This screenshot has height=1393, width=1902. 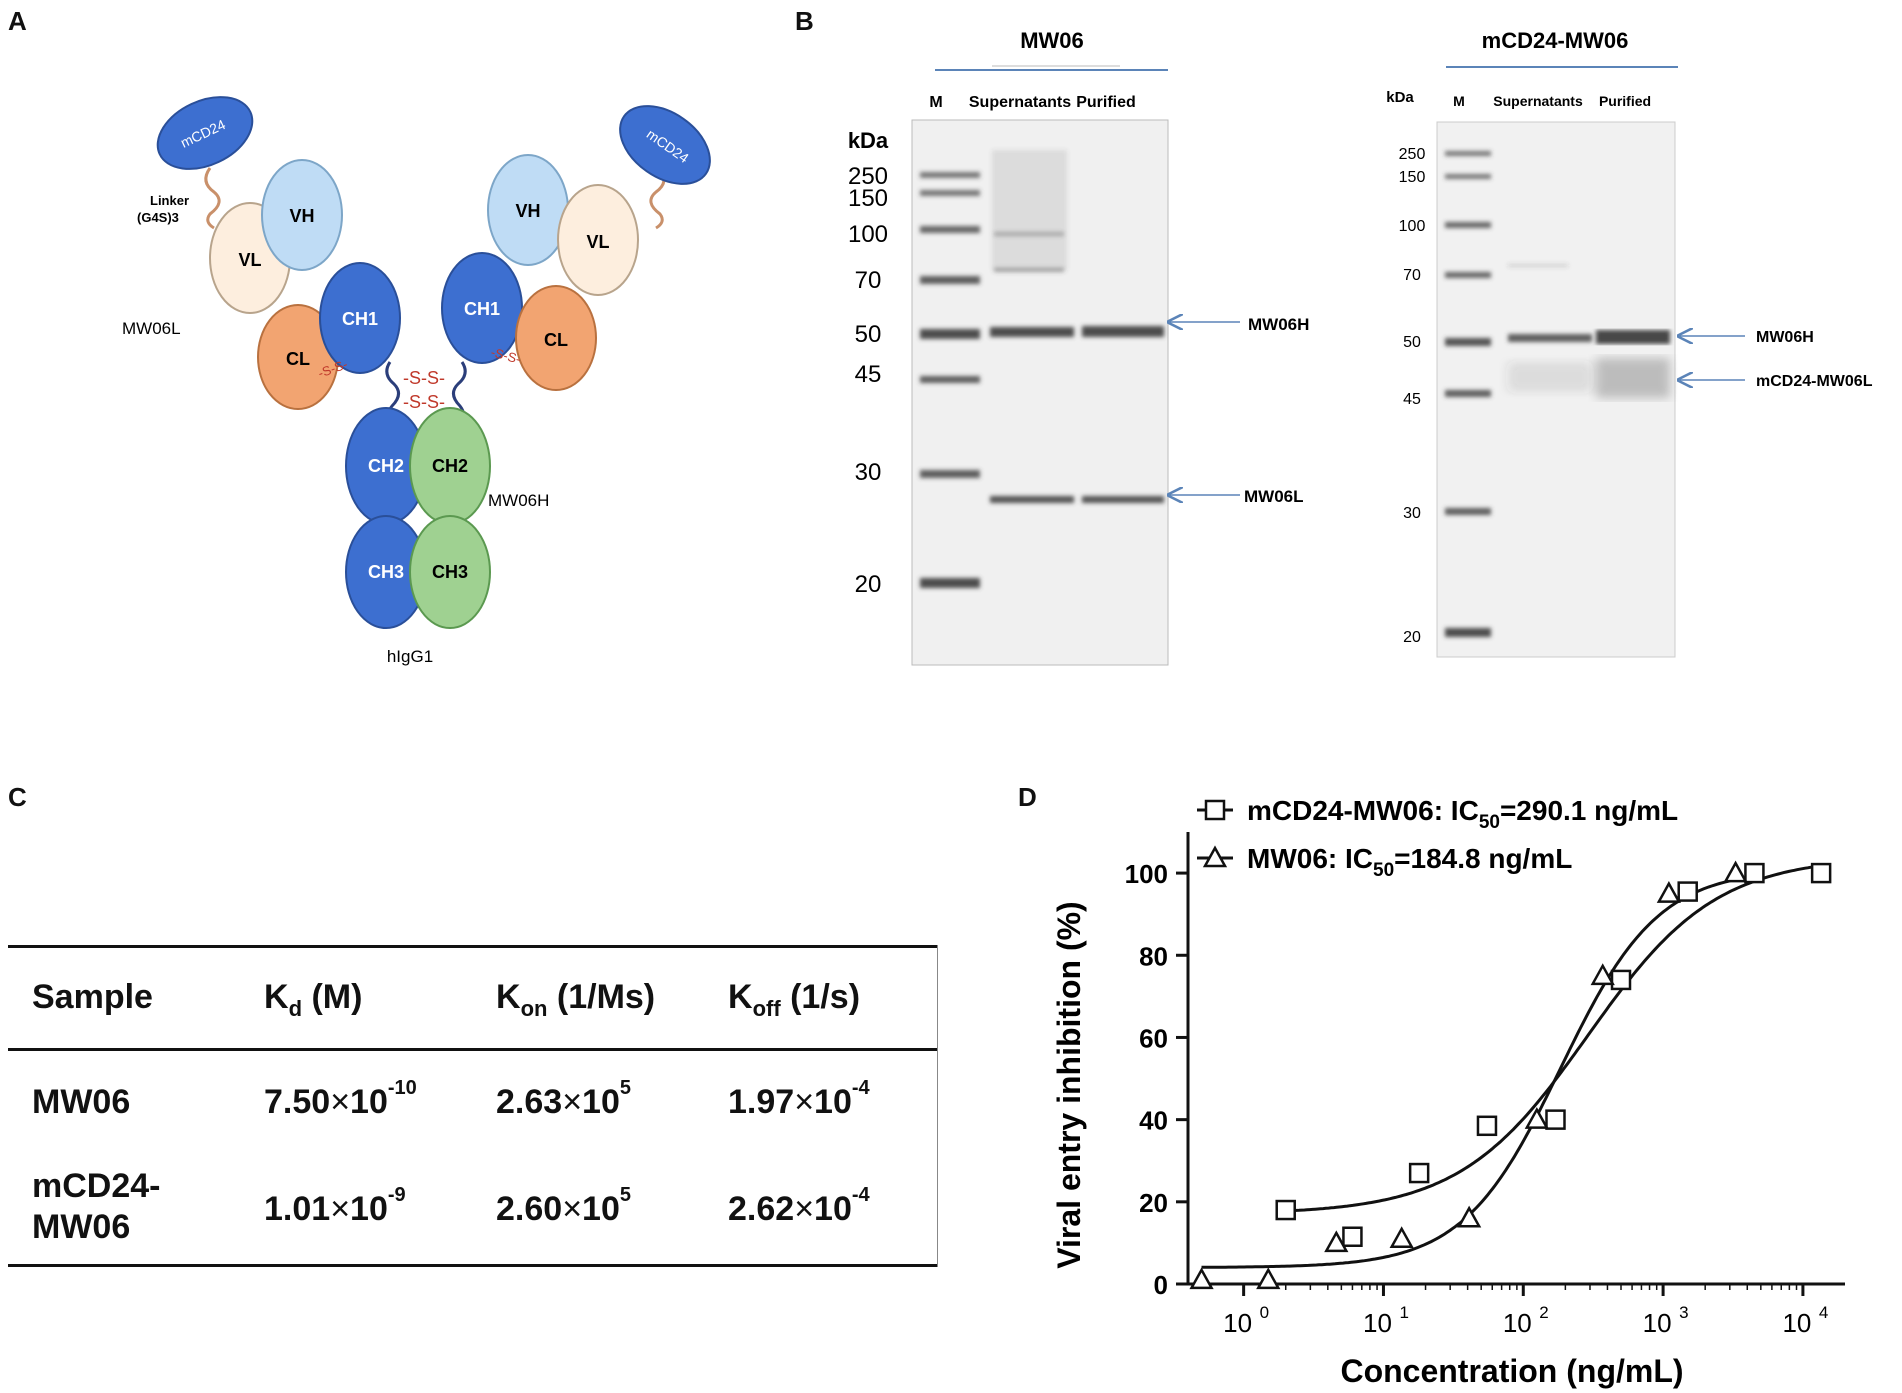 What do you see at coordinates (96, 1186) in the screenshot?
I see `row2-sample: mCD24-` at bounding box center [96, 1186].